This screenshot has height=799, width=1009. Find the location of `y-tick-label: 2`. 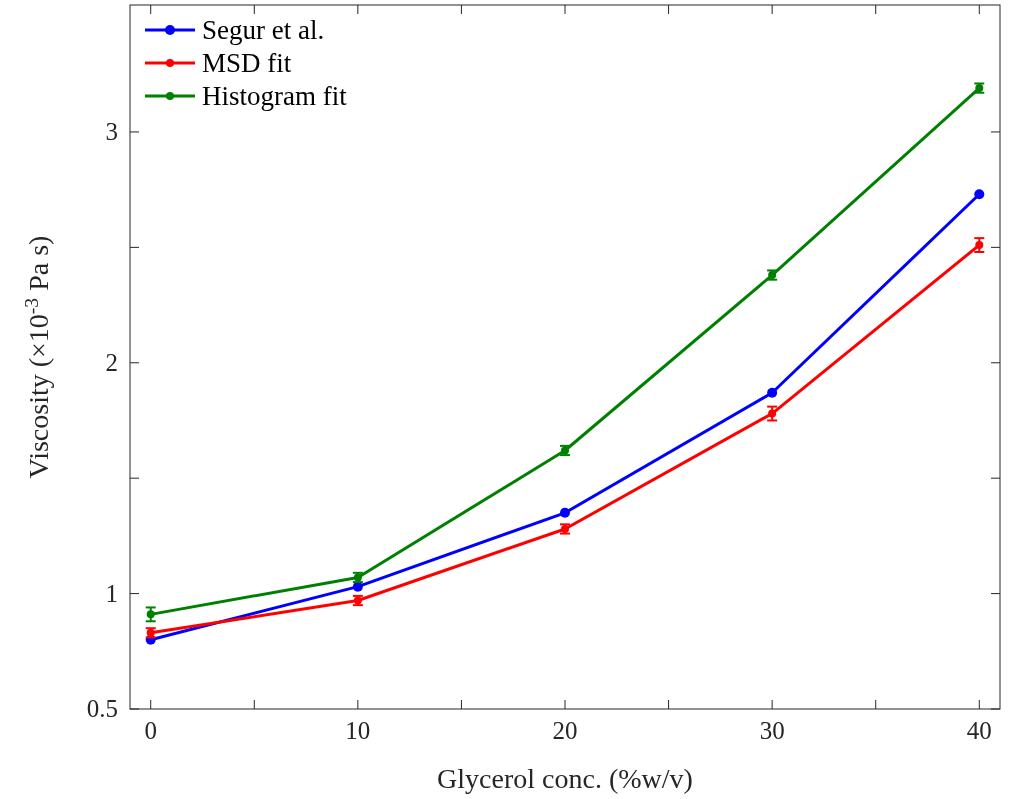

y-tick-label: 2 is located at coordinates (111, 362).